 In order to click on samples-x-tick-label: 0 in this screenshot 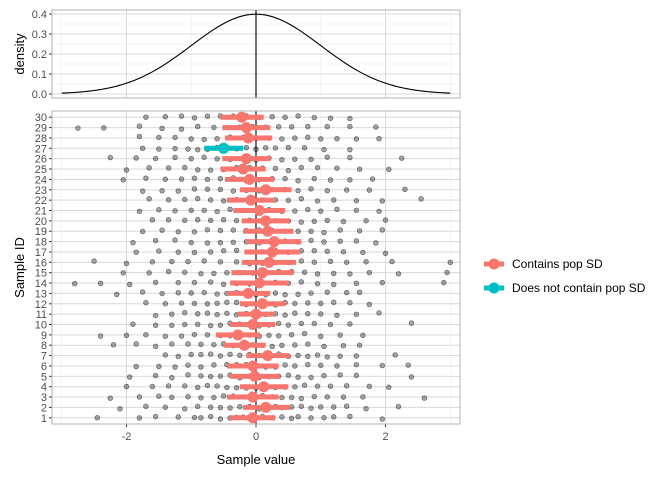, I will do `click(256, 437)`.